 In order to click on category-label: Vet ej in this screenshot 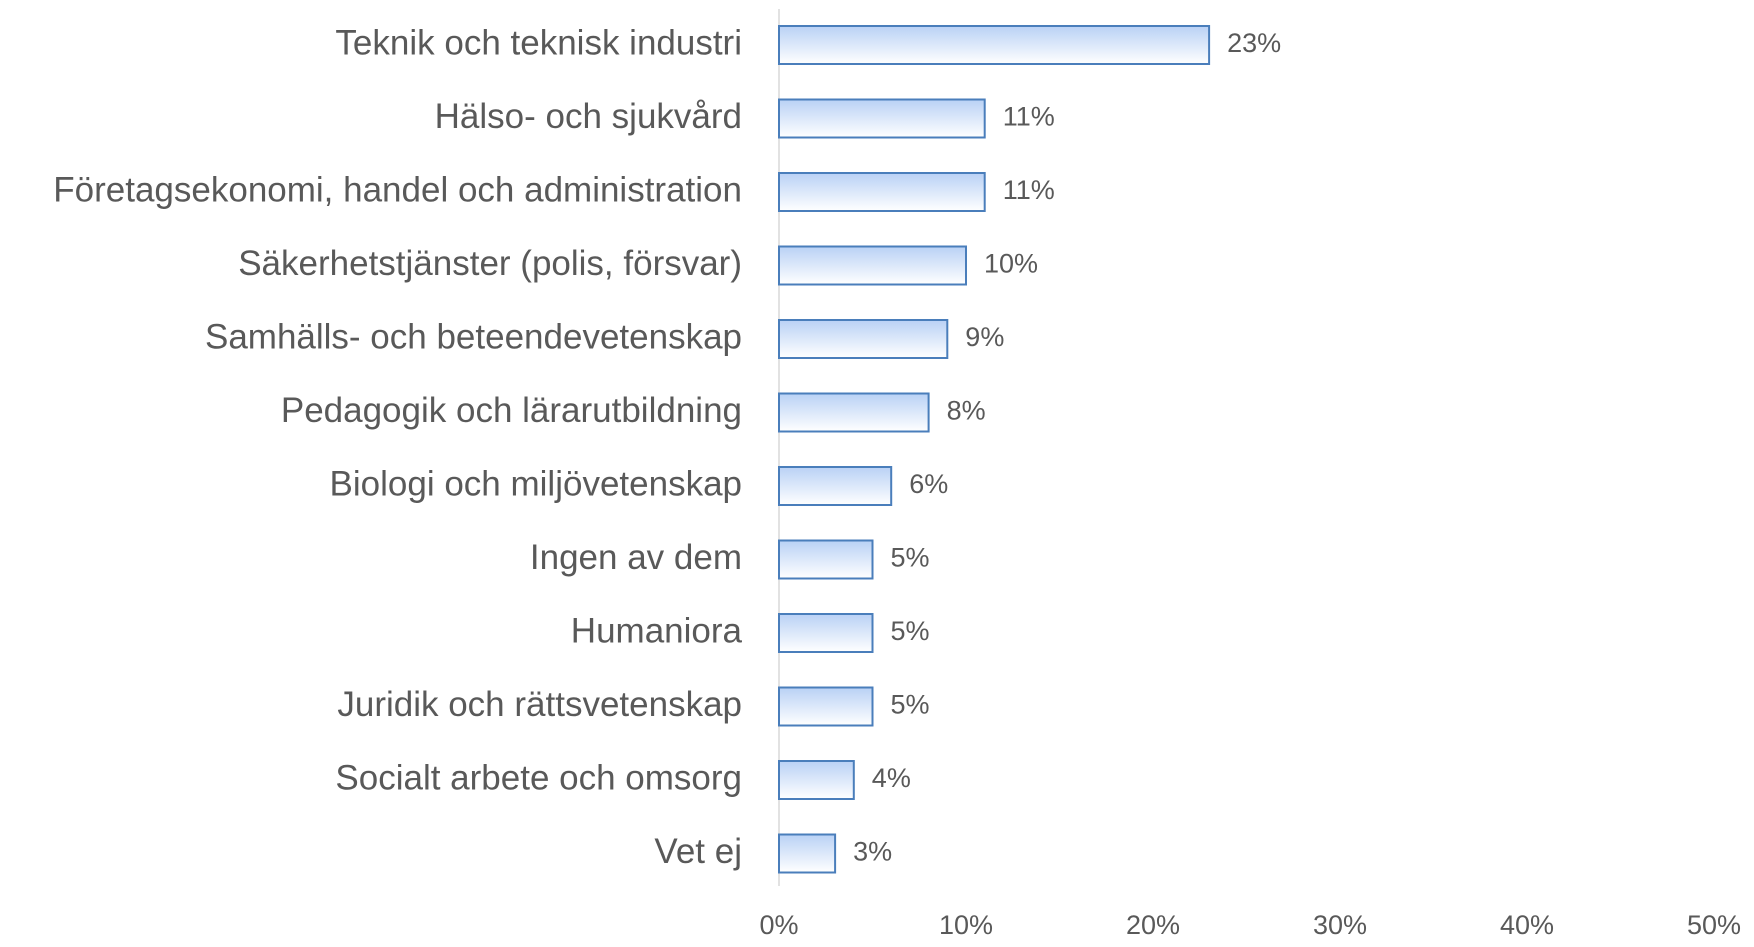, I will do `click(698, 851)`.